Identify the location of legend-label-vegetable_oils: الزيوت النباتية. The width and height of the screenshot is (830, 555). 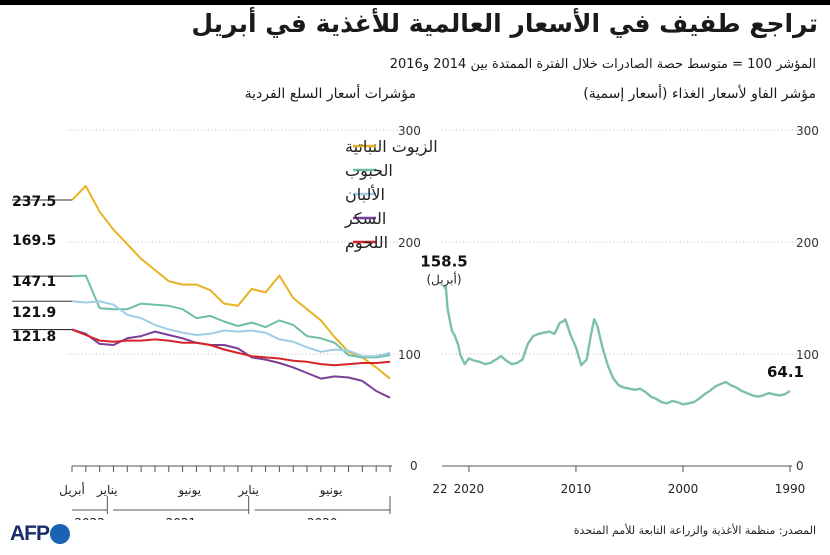
(391, 147).